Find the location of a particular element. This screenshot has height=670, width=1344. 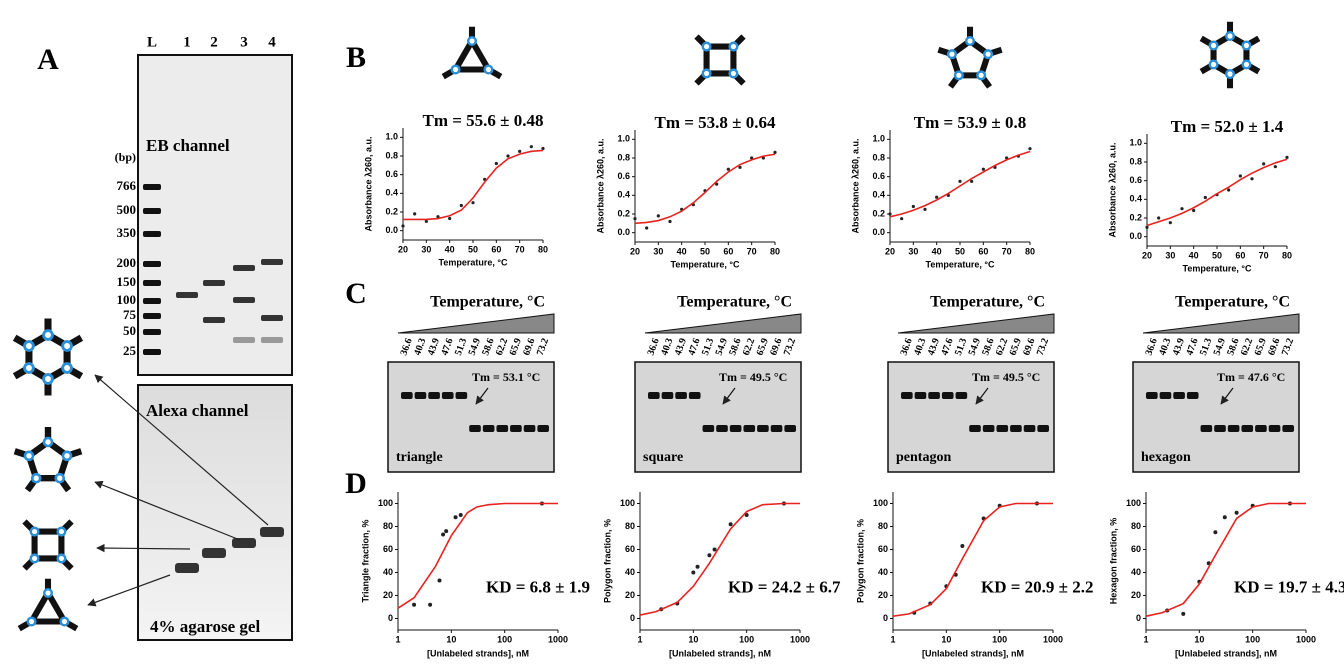

ladder-label: 766 is located at coordinates (127, 185).